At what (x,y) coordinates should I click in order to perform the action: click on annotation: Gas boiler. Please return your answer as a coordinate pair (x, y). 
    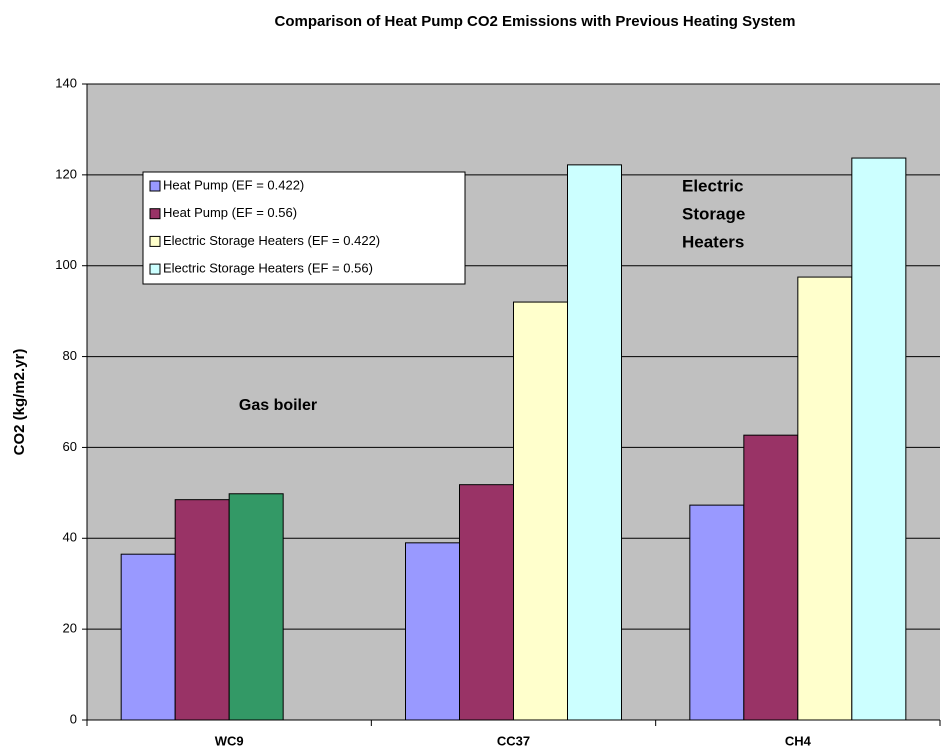
    Looking at the image, I should click on (278, 405).